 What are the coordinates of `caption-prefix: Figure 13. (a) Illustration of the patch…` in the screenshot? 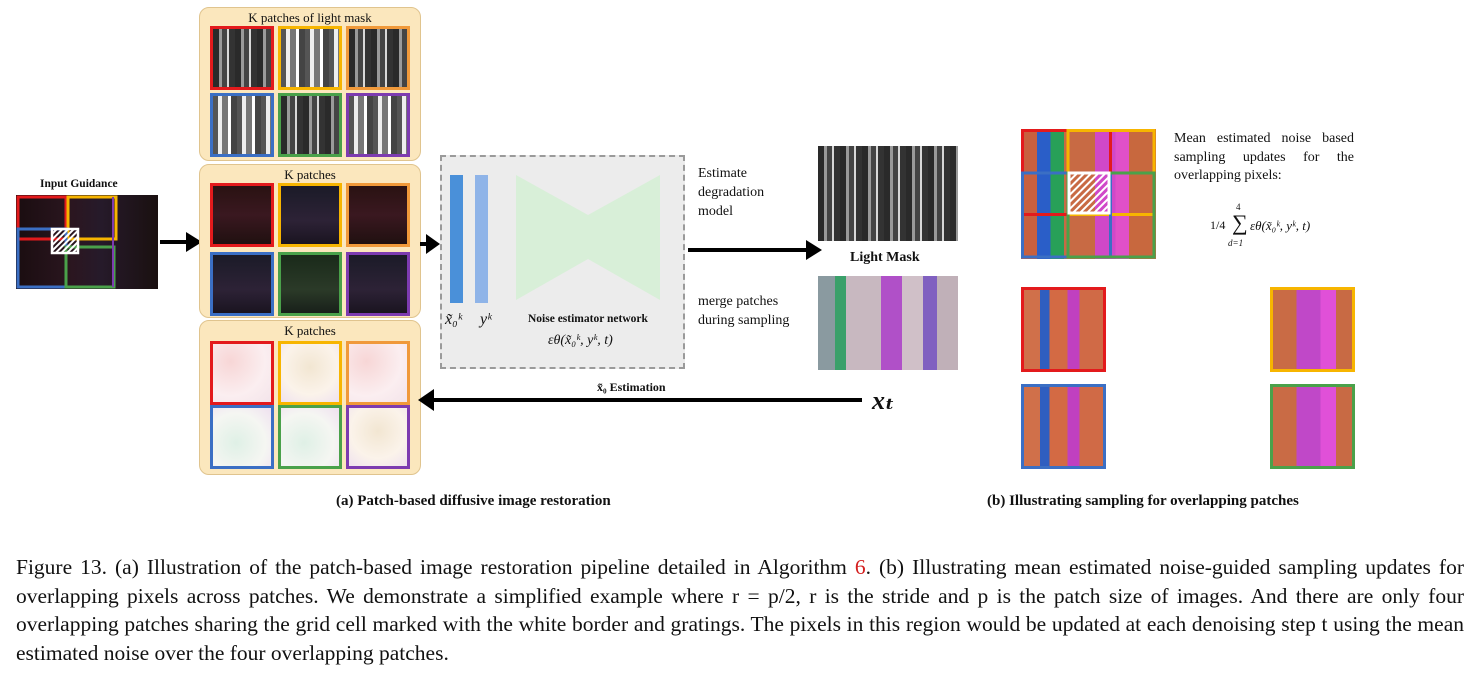 It's located at (435, 567).